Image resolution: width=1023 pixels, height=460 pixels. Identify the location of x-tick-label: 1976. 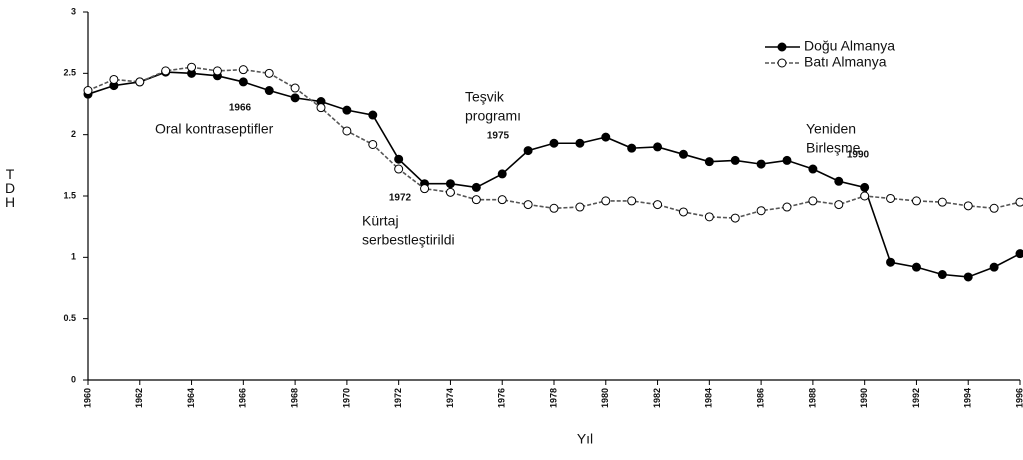
(502, 398).